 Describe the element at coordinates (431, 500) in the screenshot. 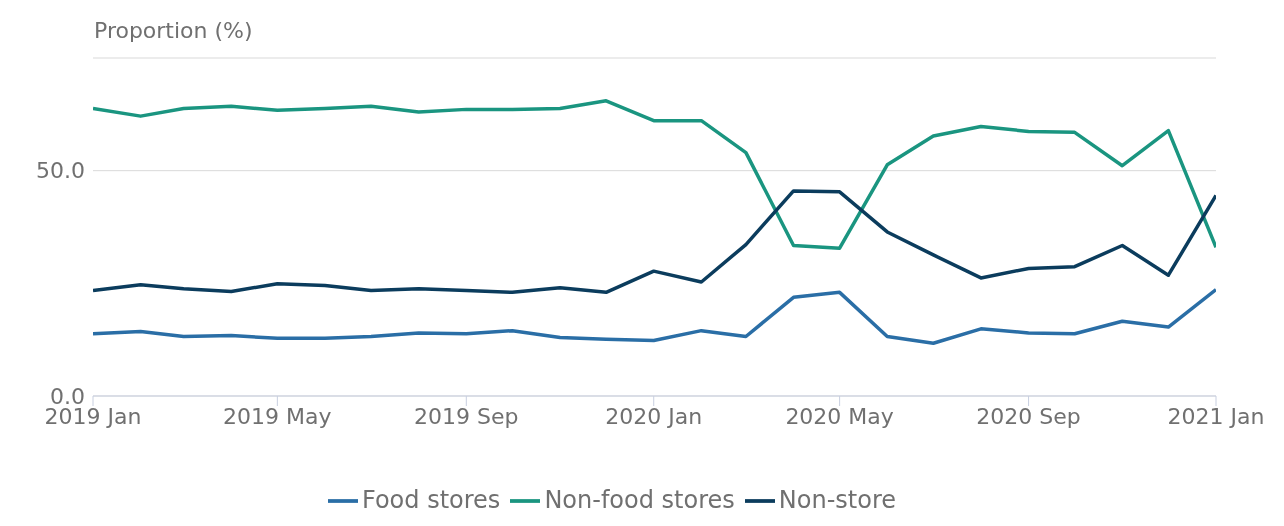

I see `legend-label: Food stores` at that location.